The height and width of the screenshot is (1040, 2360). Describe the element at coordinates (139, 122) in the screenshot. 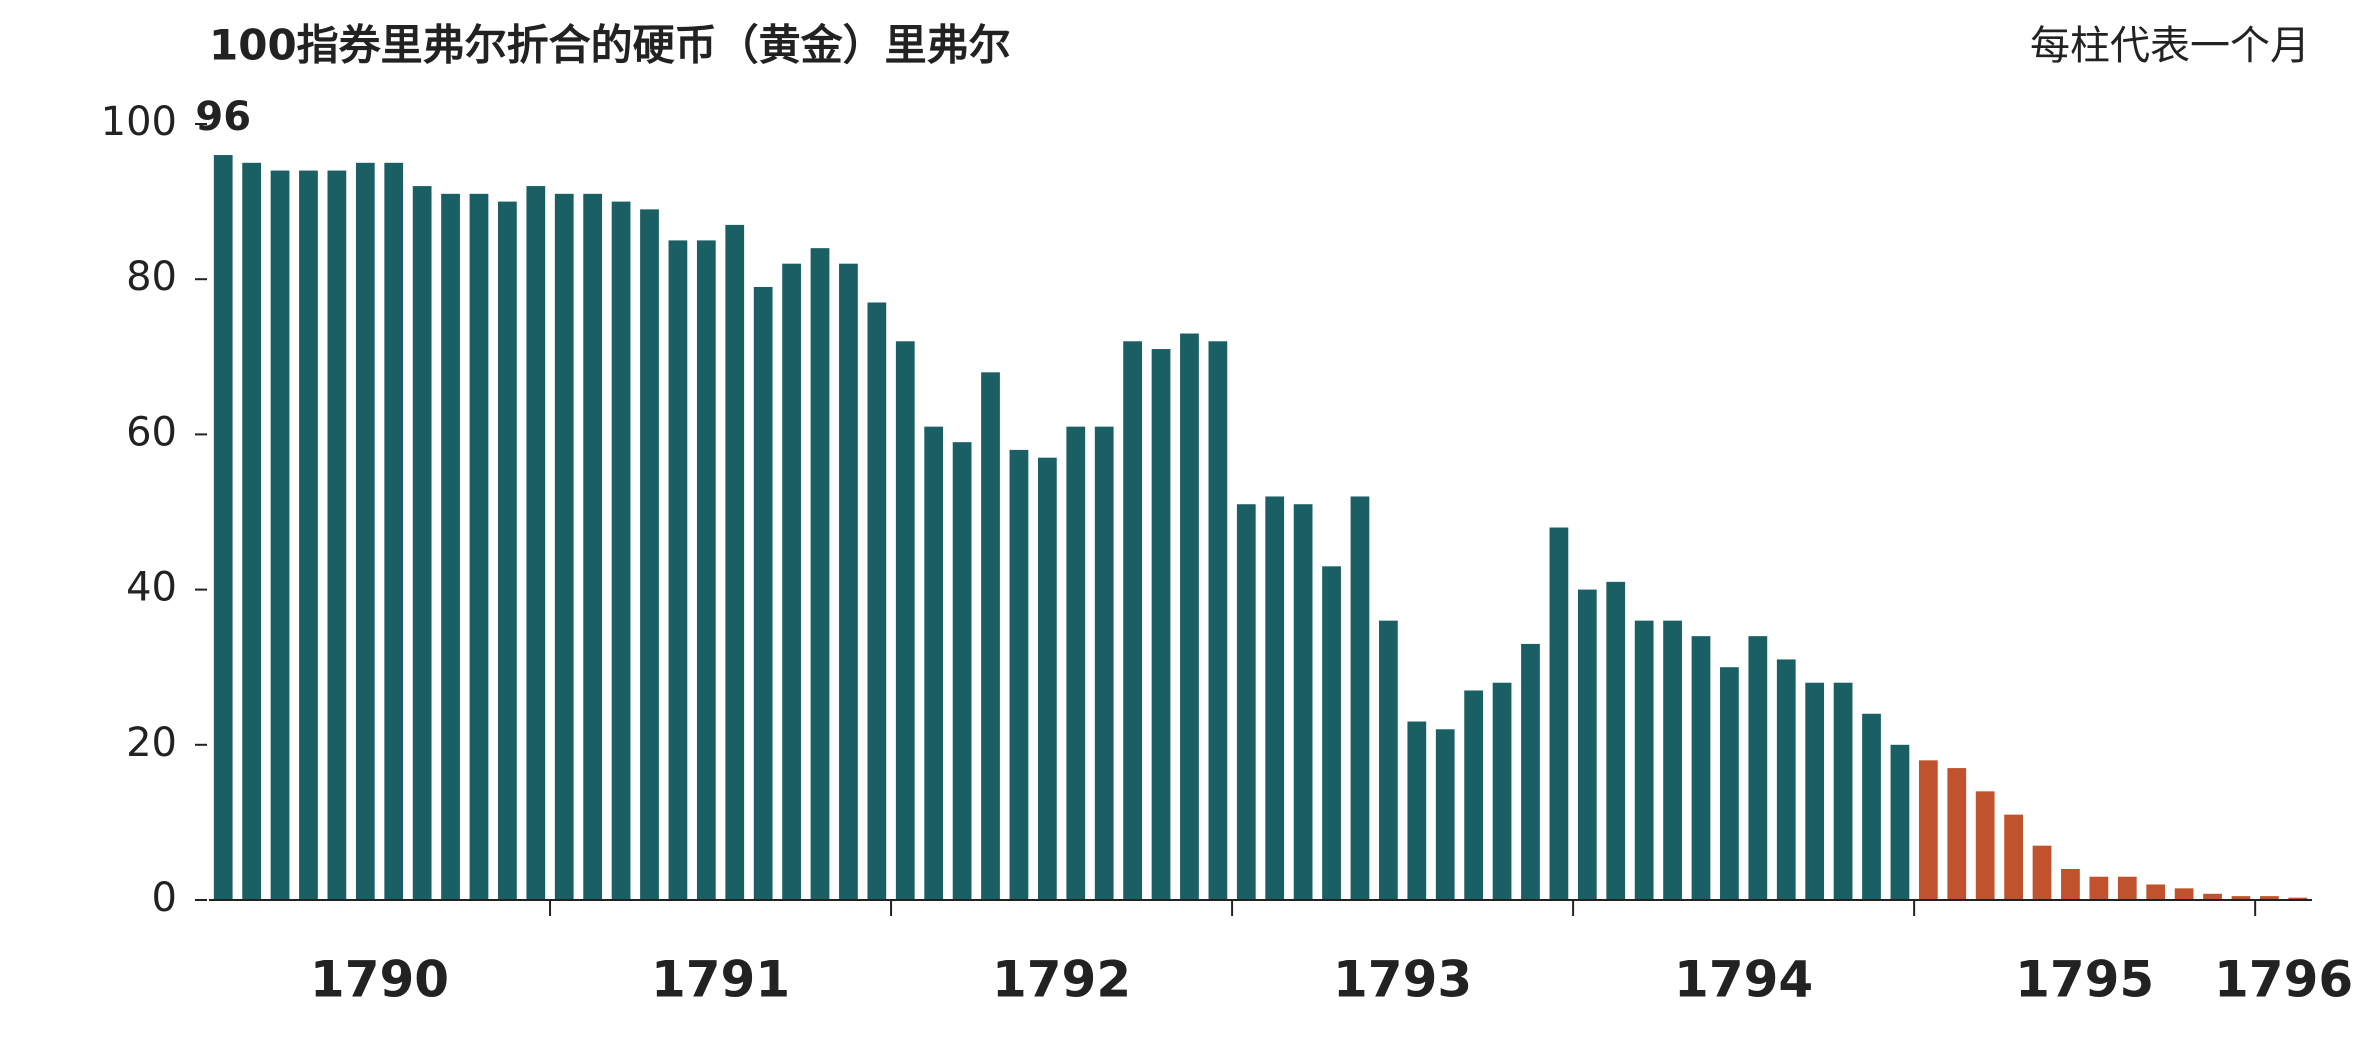

I see `y-tick-label: 100` at that location.